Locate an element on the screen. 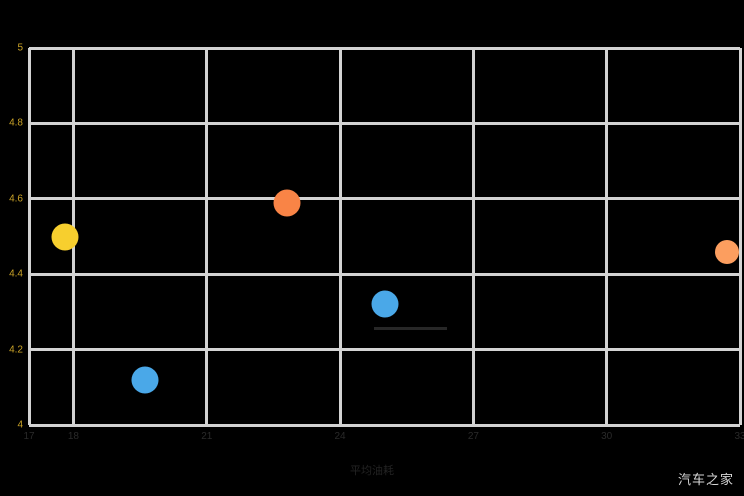  y-tick-label-3: 4.4 is located at coordinates (16, 274).